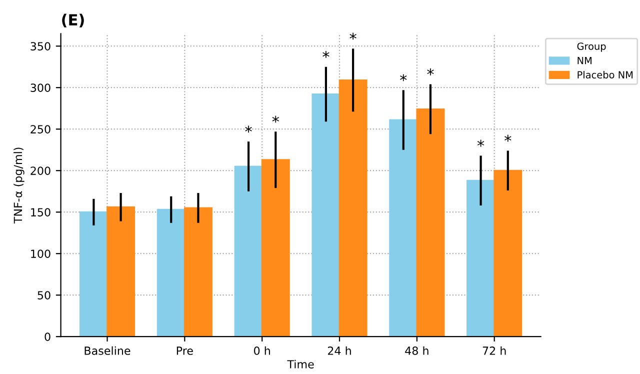  I want to click on x-axis-title: Time, so click(300, 364).